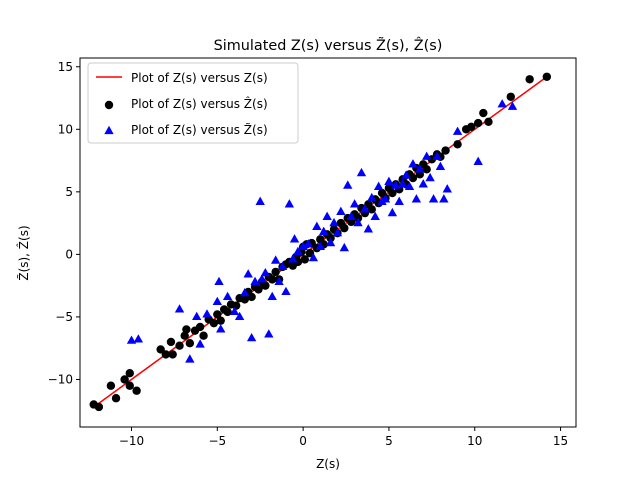 The image size is (640, 480). Describe the element at coordinates (109, 105) in the screenshot. I see `legend-circle-swatch` at that location.